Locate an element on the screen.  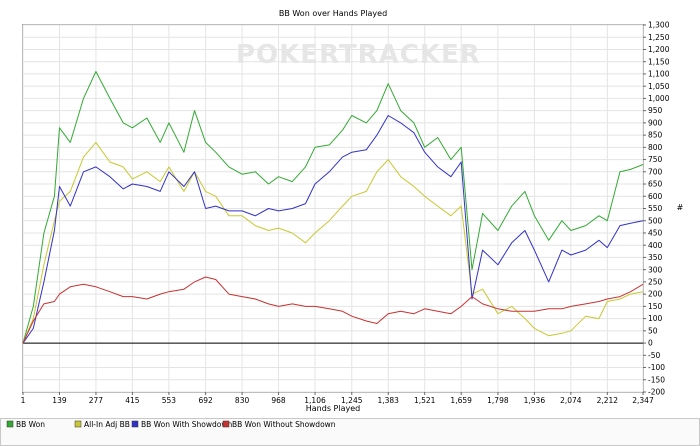
legend-label: BB Won Without Showdown is located at coordinates (284, 424).